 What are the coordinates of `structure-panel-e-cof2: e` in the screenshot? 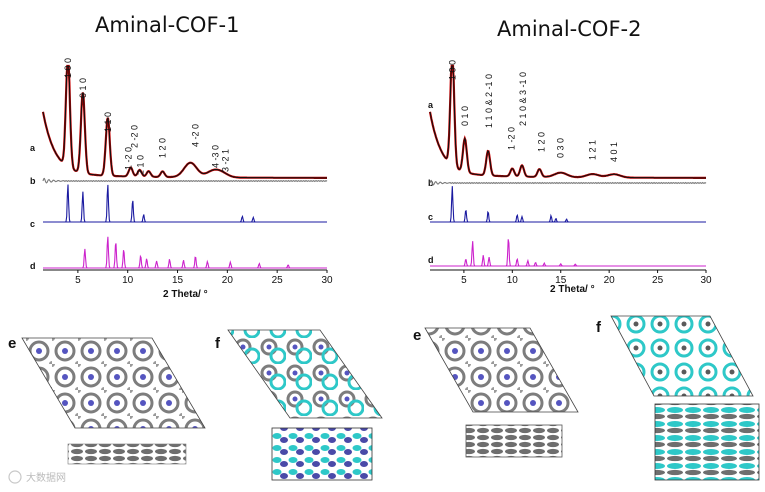 It's located at (496, 392).